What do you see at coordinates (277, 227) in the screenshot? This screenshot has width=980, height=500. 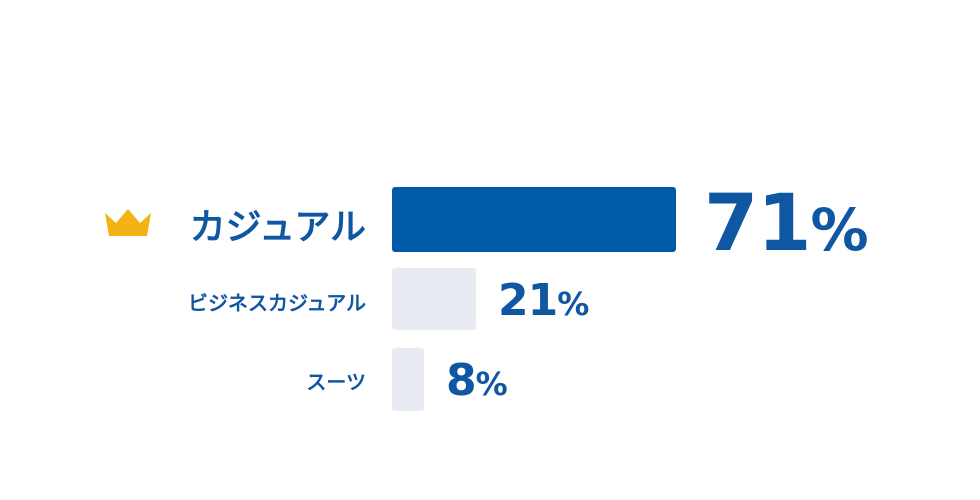 I see `category-label: カジュアル` at bounding box center [277, 227].